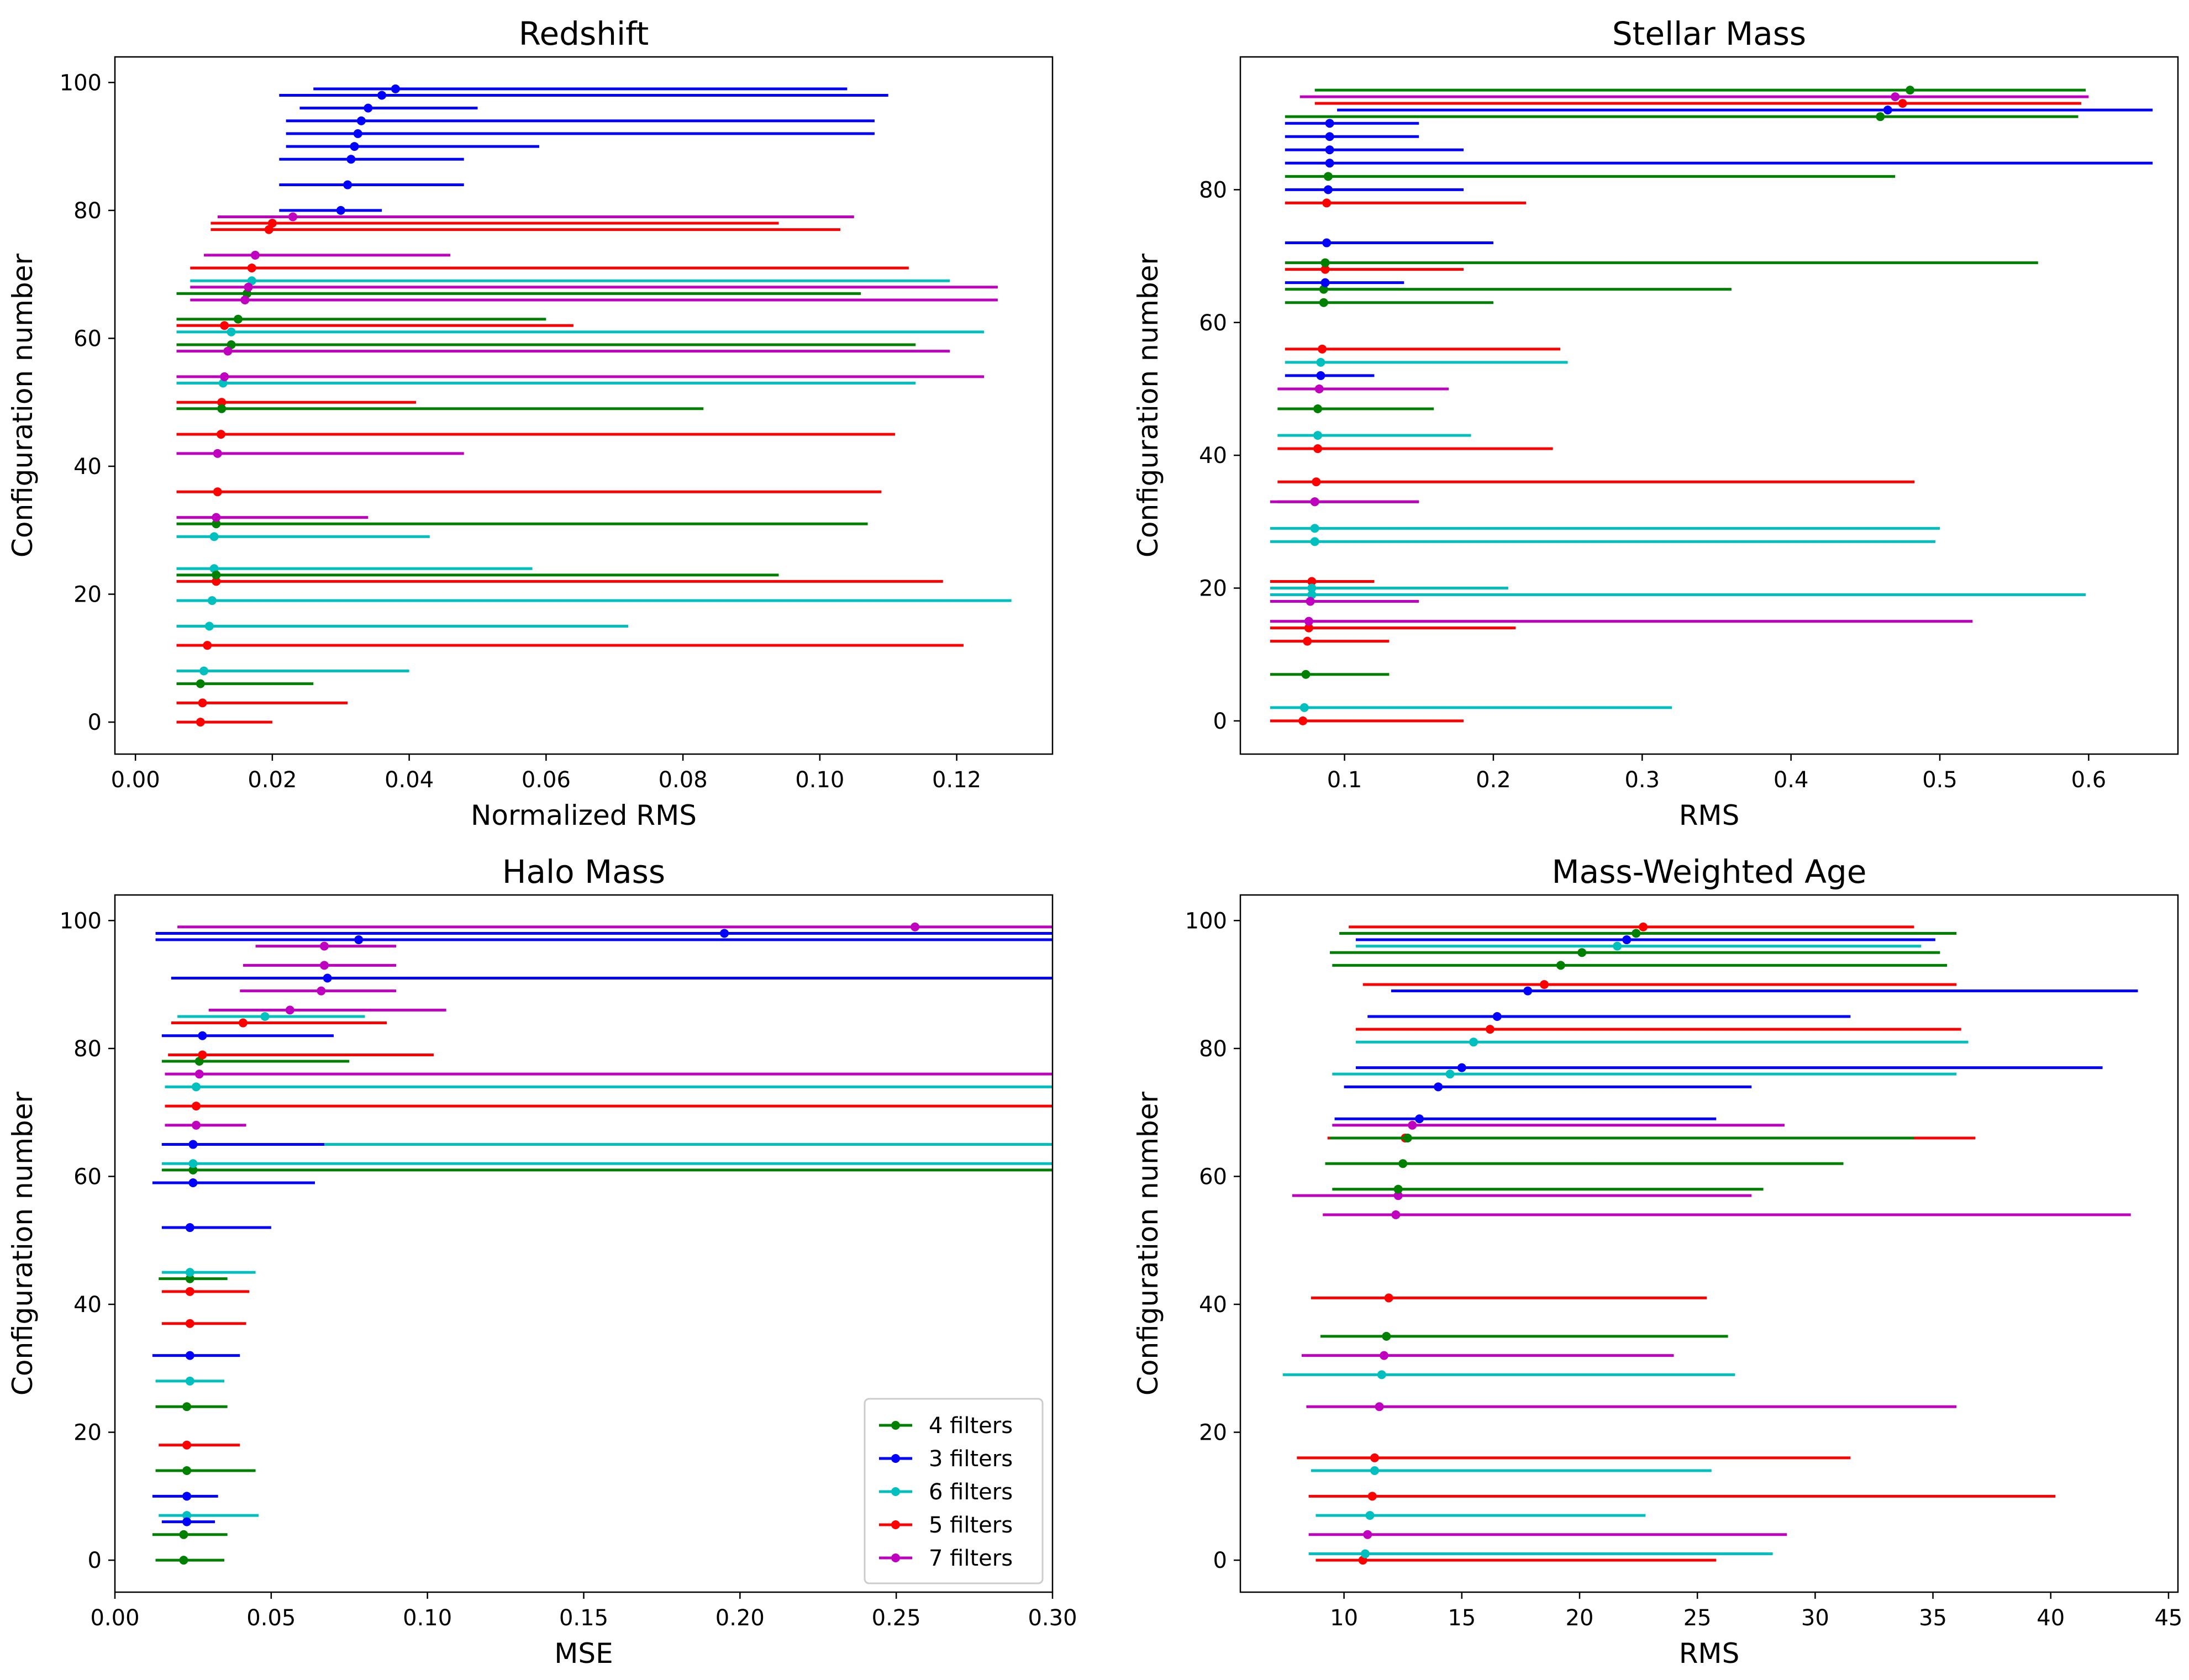  I want to click on plot-area, so click(594, 405).